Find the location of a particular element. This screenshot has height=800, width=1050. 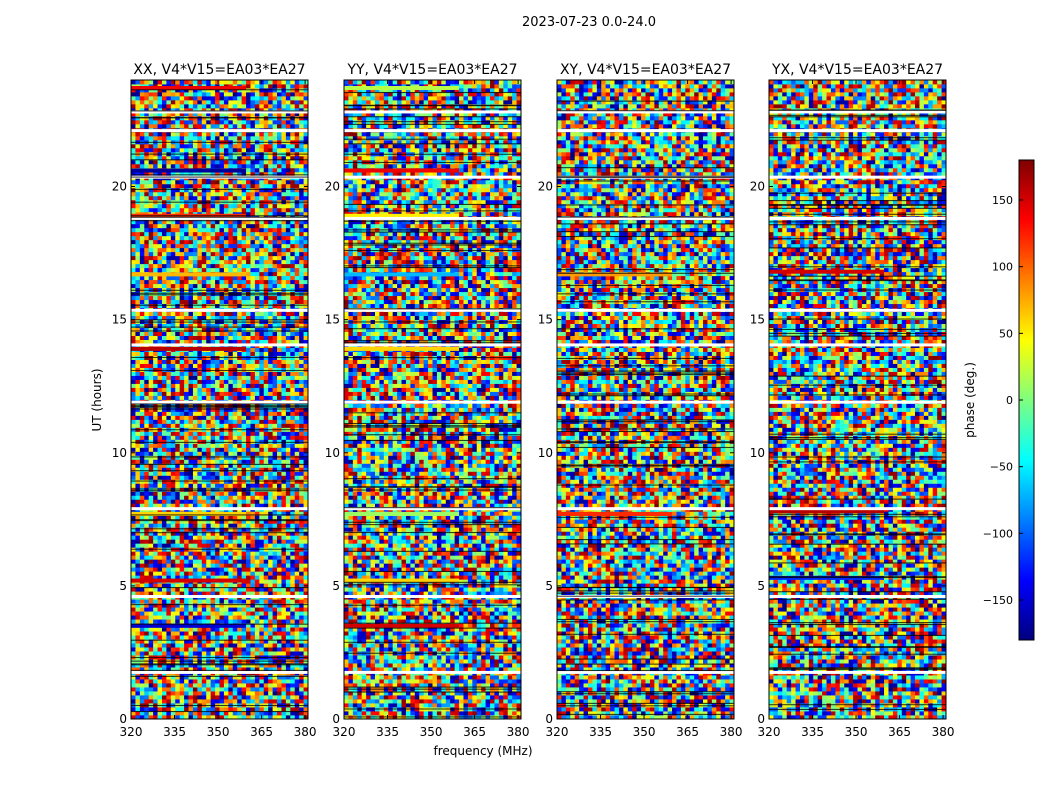

panel-title: YX, V4*V15=EA03*EA27 is located at coordinates (857, 70).